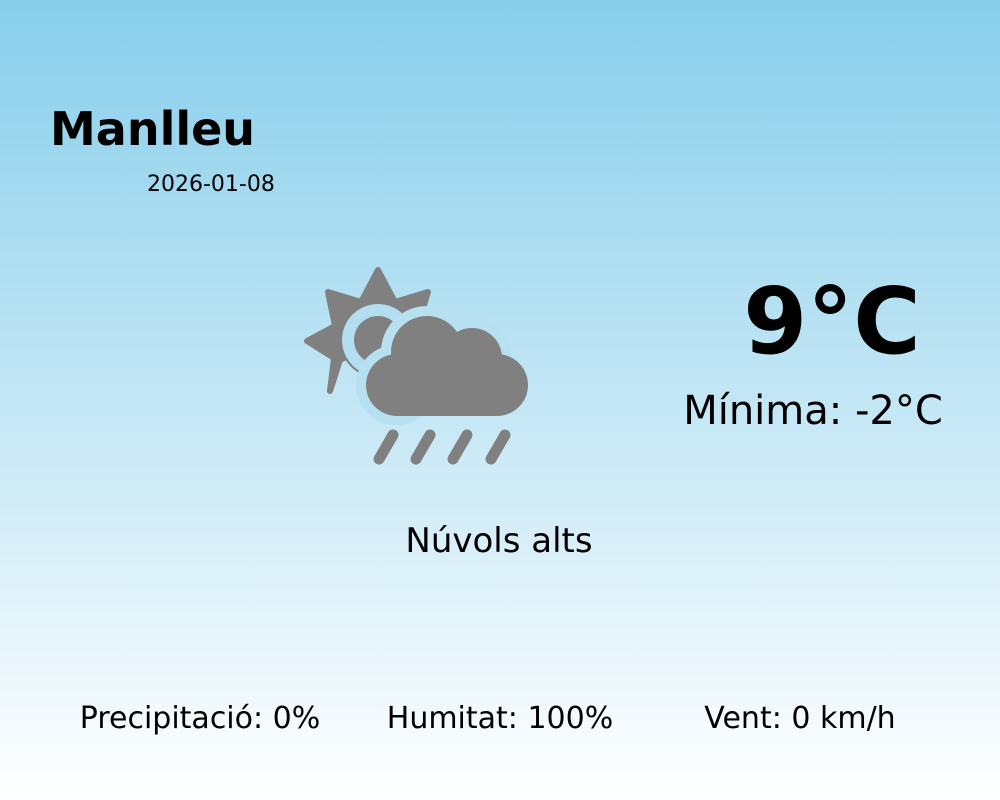 This screenshot has height=800, width=1000. Describe the element at coordinates (153, 129) in the screenshot. I see `city-name: Manlleu` at that location.